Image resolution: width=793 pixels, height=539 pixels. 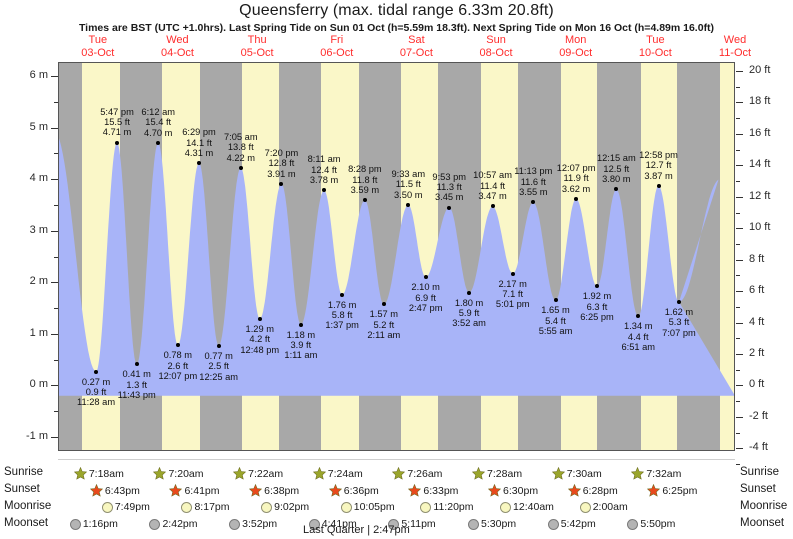 What do you see at coordinates (178, 355) in the screenshot?
I see `tide-label-line: 0.78 m` at bounding box center [178, 355].